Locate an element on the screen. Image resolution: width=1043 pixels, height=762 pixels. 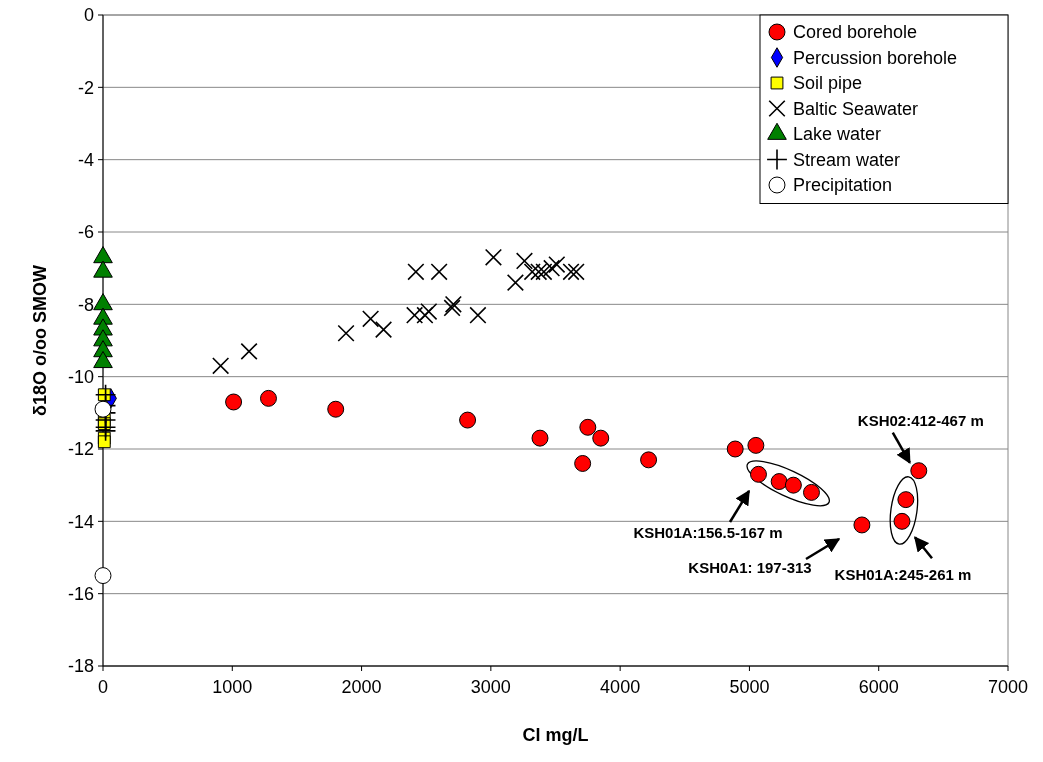
x-tick-label: 5000 is located at coordinates (749, 687).